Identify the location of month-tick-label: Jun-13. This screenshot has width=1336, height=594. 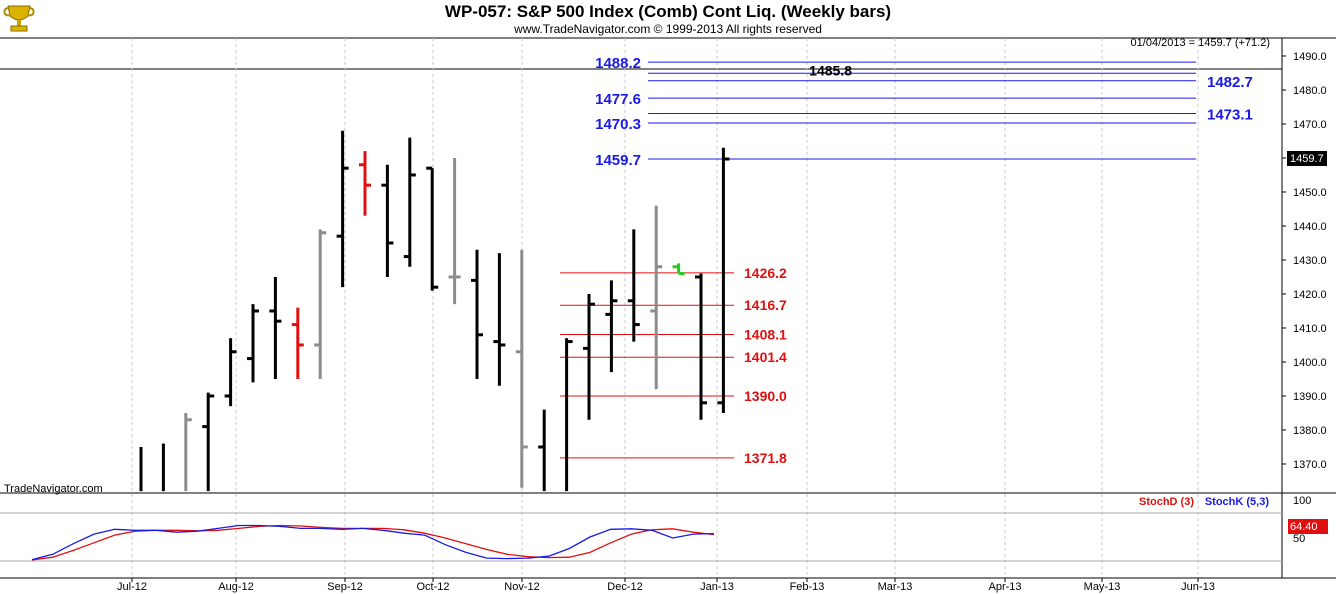
(1198, 587).